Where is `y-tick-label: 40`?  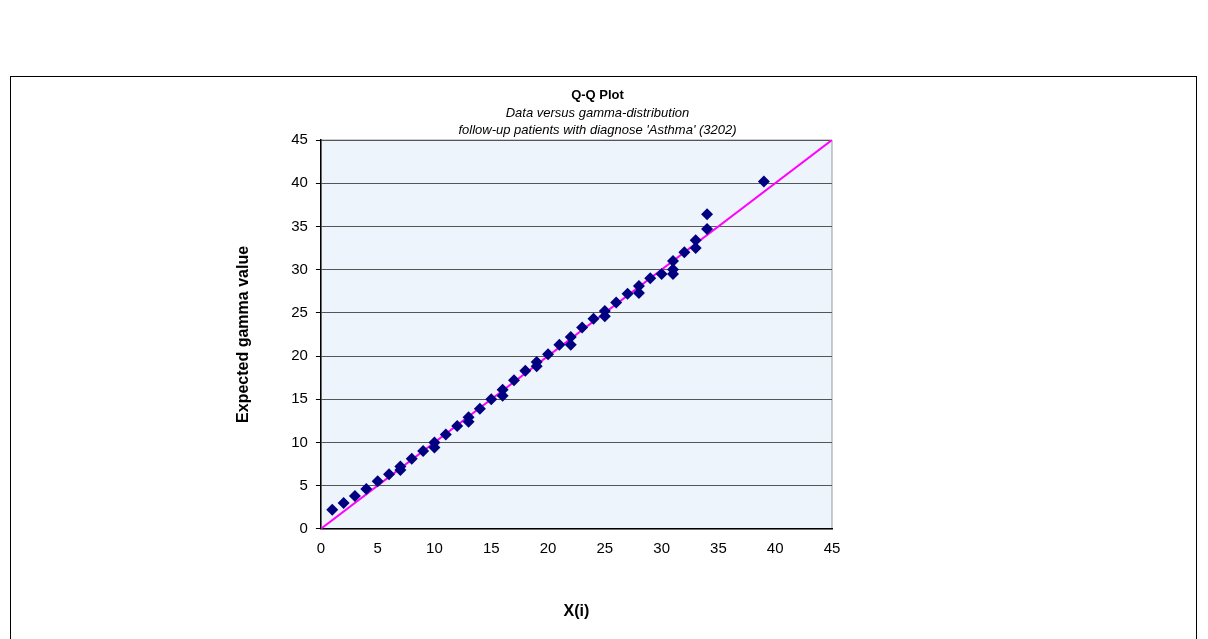 y-tick-label: 40 is located at coordinates (299, 182).